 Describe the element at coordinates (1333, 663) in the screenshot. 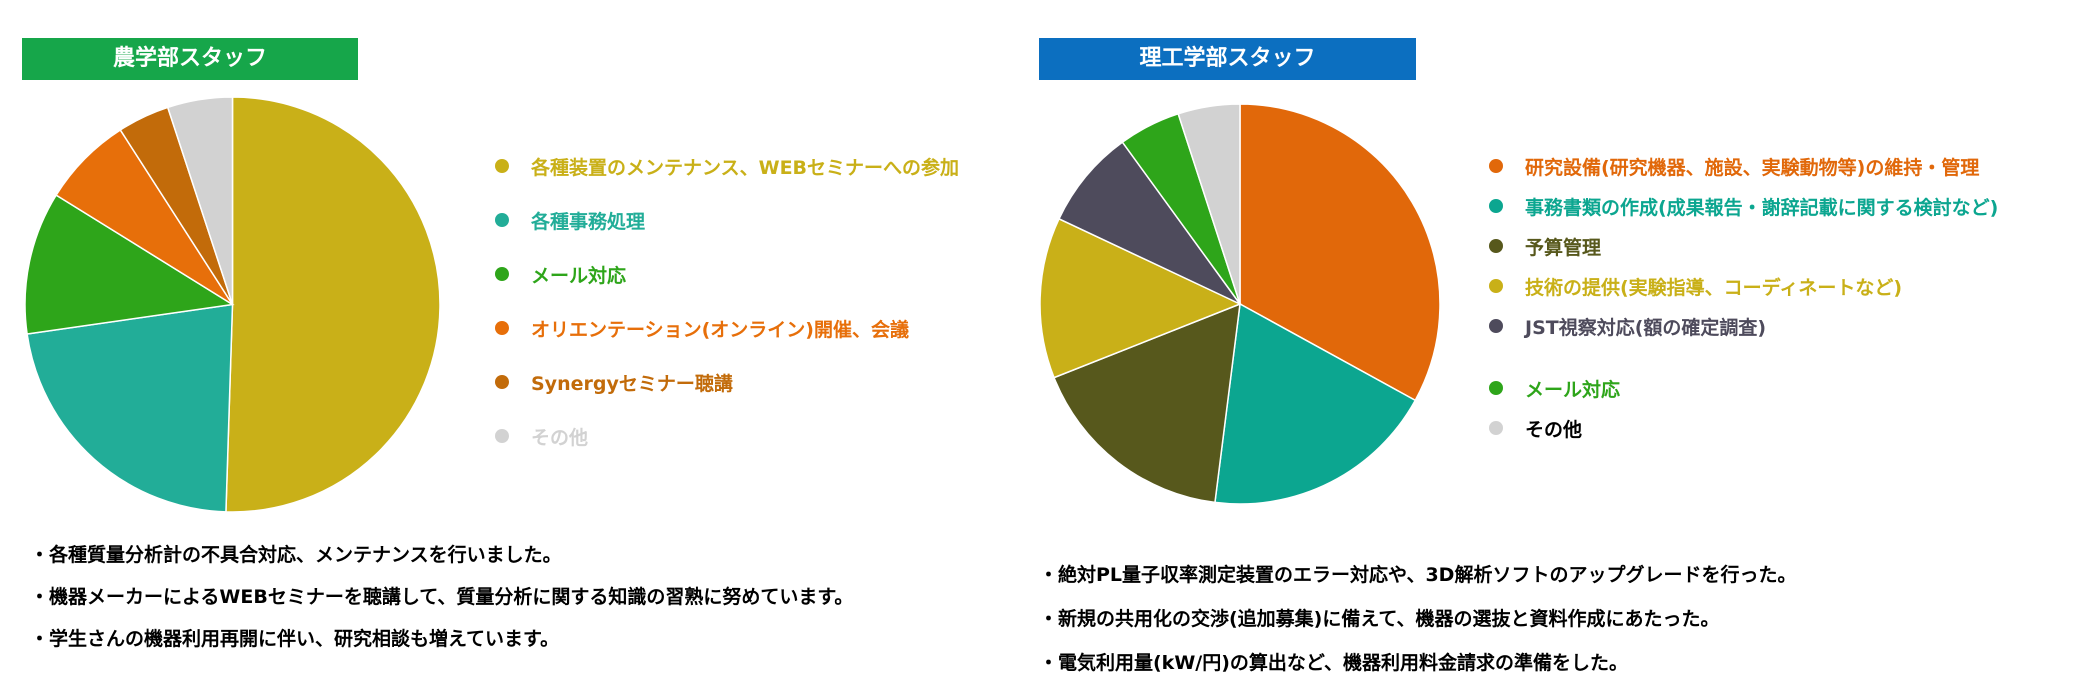

I see `note-item: ・電気利用量(kW/円)の算出など、機器利用料金請求の準備をした。` at that location.